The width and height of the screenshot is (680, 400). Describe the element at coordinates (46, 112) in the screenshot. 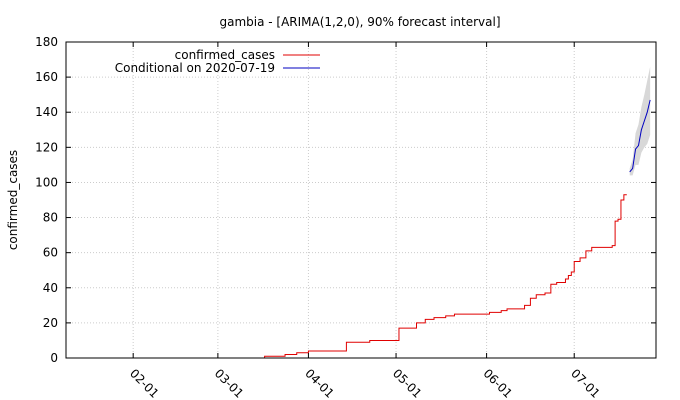

I see `y-tick-label: 140` at that location.